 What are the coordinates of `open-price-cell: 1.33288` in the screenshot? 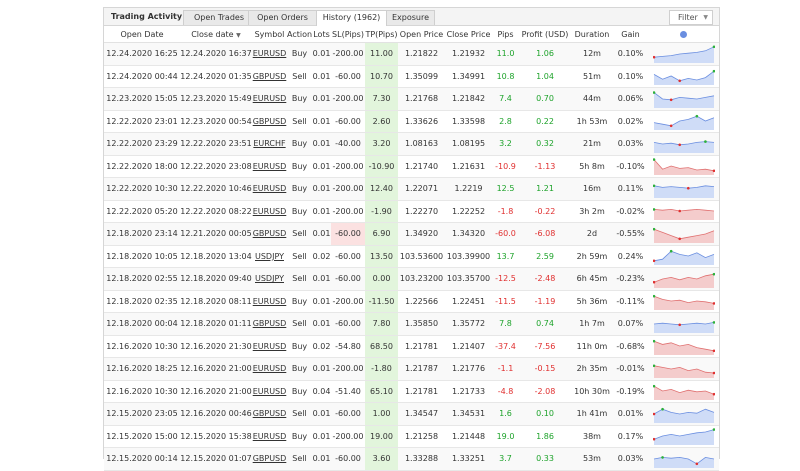 It's located at (421, 459).